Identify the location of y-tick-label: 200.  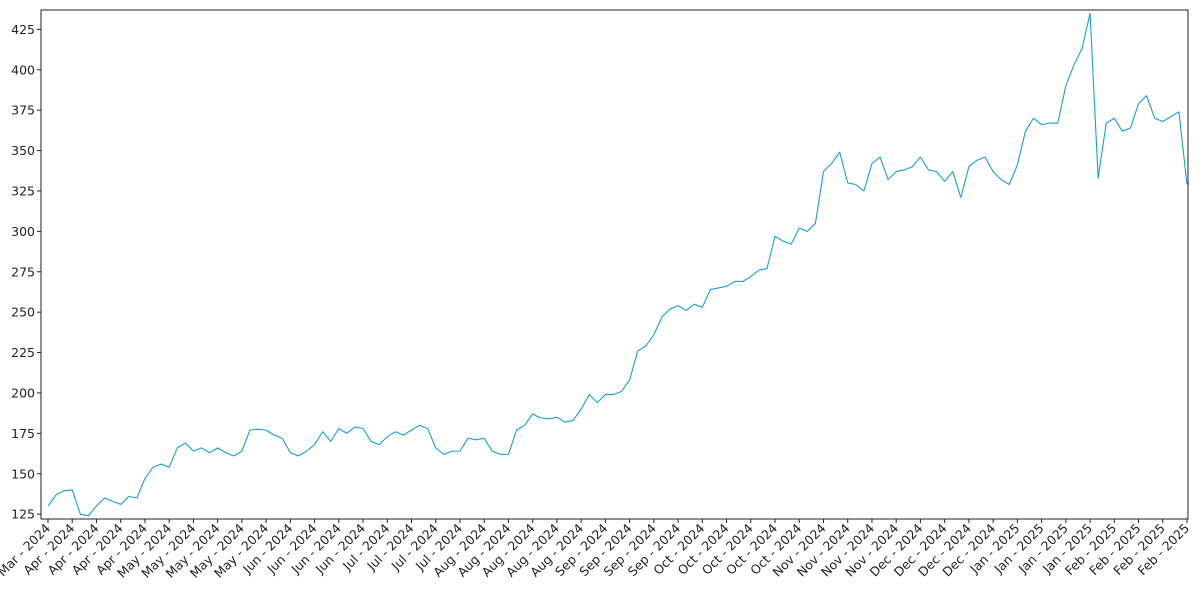
(23, 392).